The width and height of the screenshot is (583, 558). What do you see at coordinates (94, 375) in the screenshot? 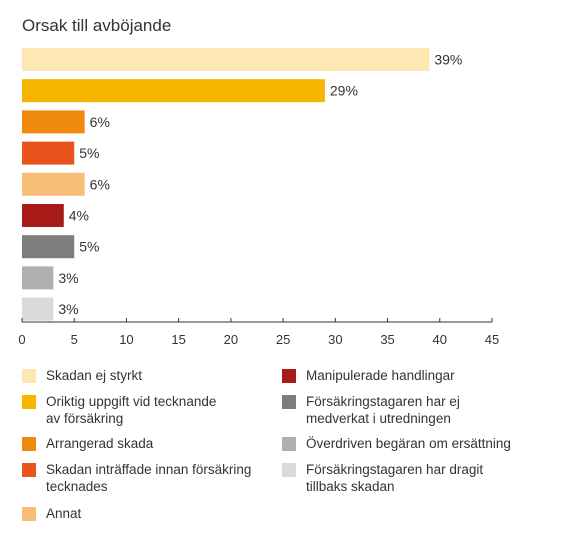
I see `legend-label: Skadan ej styrkt` at bounding box center [94, 375].